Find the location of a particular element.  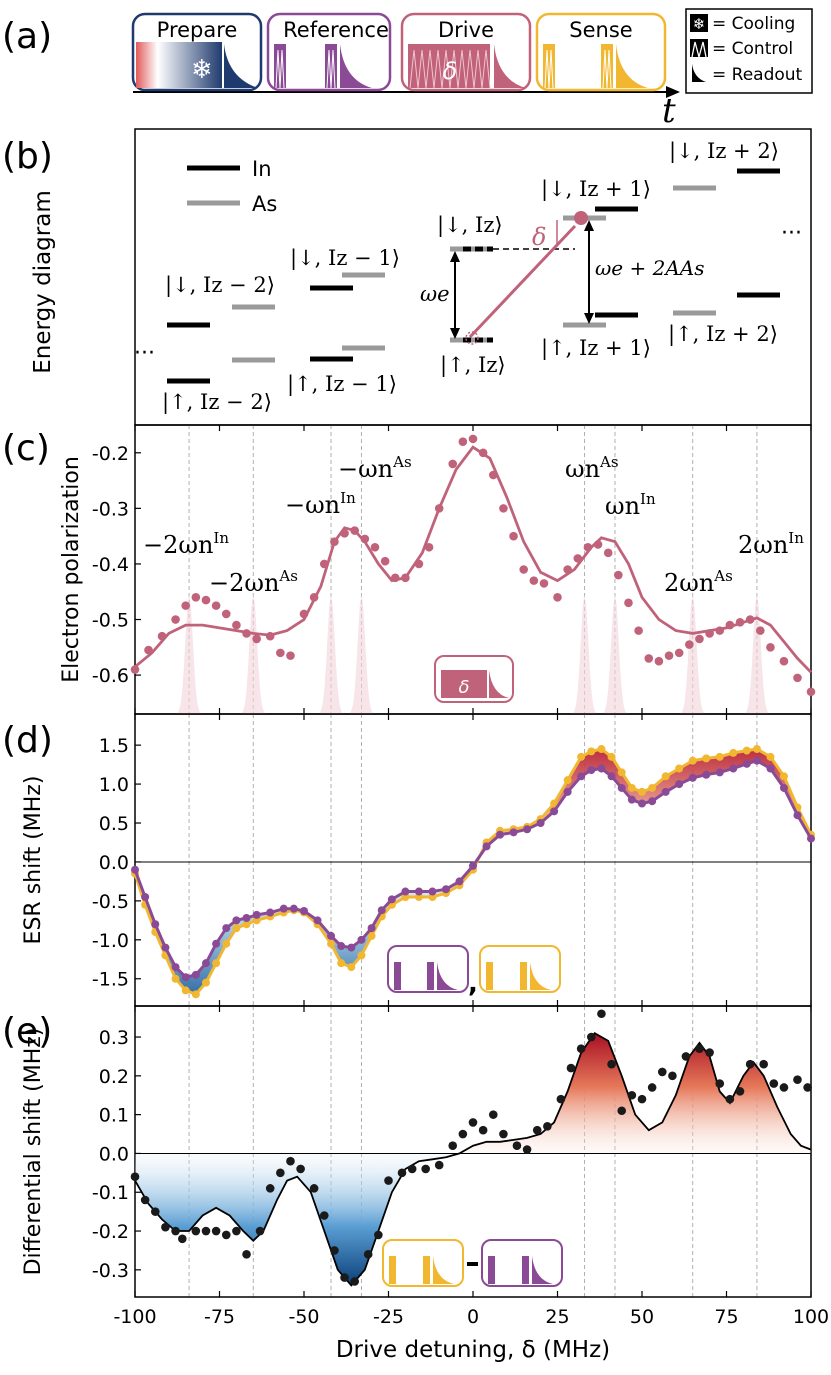

drive-block: δ Drive is located at coordinates (466, 52).